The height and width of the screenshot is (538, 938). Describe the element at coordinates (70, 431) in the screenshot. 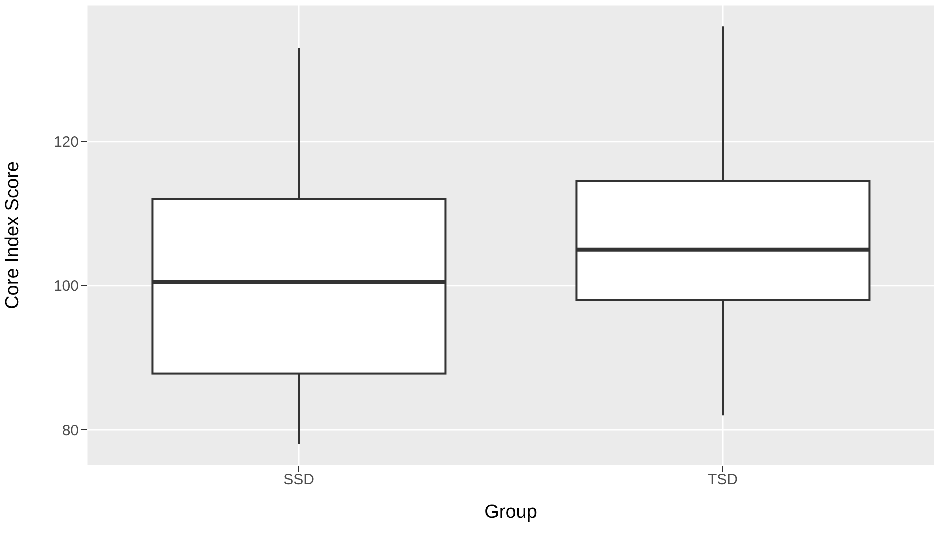

I see `y-tick-label: 80` at that location.